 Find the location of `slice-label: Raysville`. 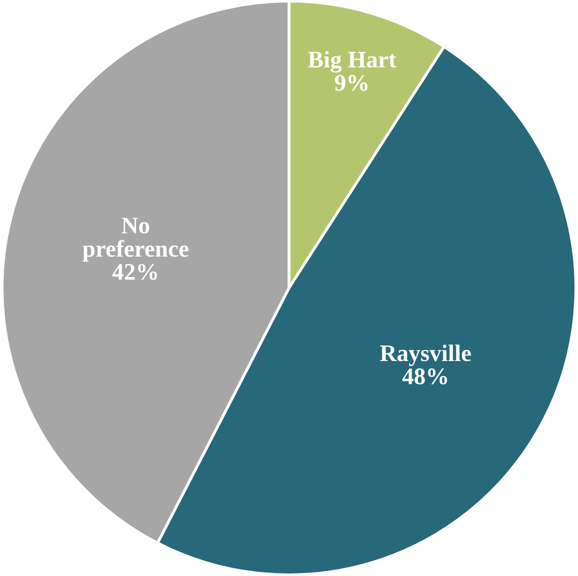

slice-label: Raysville is located at coordinates (425, 355).